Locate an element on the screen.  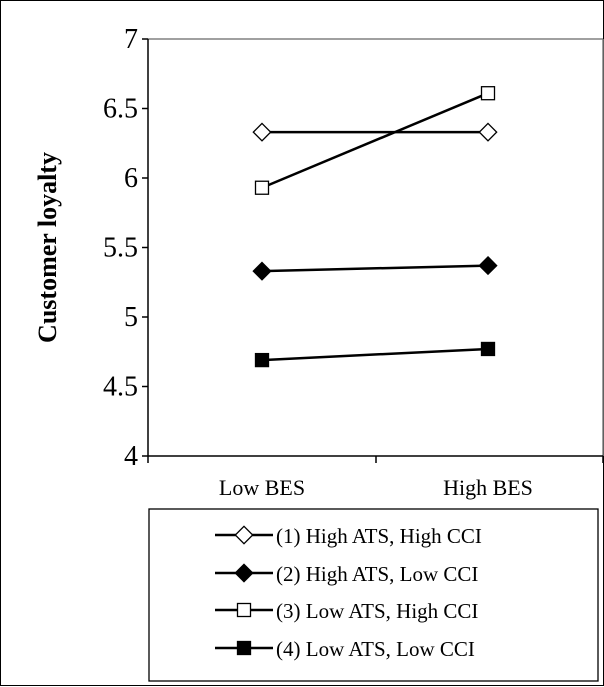
y-tick-labels: 4 4.5 5 5.5 6 6.5 7 is located at coordinates (125, 248).